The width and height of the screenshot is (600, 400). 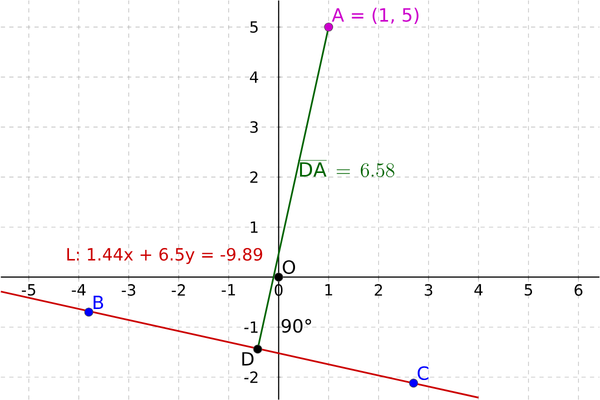 I want to click on y-tick-label: 5, so click(x=254, y=27).